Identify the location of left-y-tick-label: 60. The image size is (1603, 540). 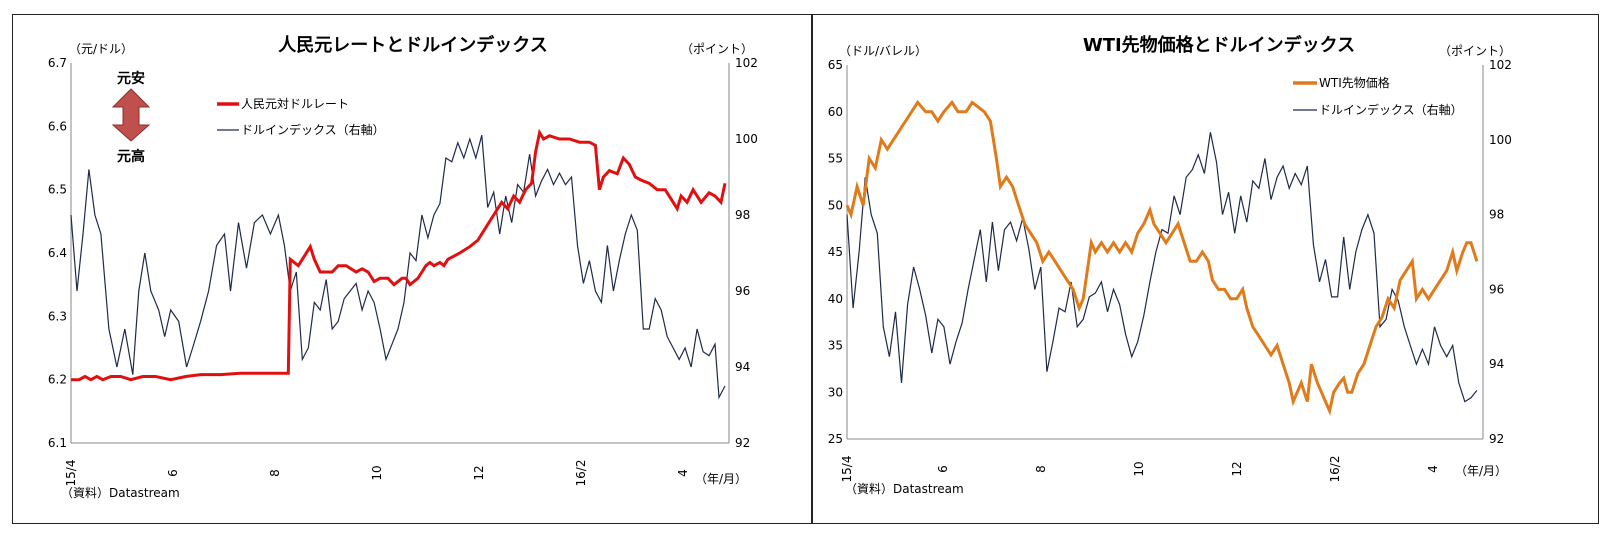
(835, 112).